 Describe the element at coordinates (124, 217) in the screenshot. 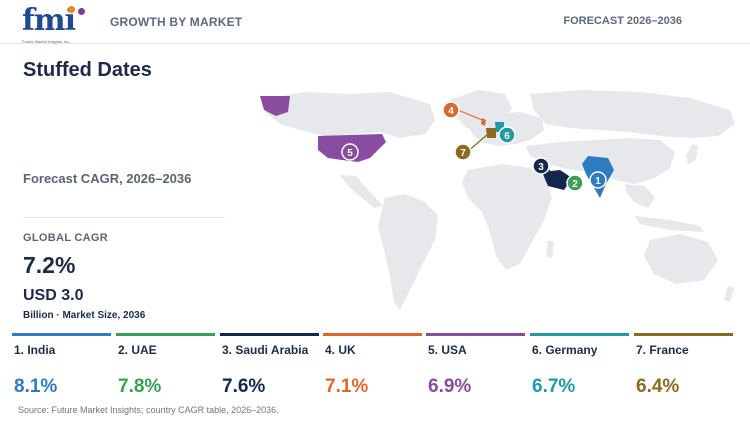

I see `divider` at that location.